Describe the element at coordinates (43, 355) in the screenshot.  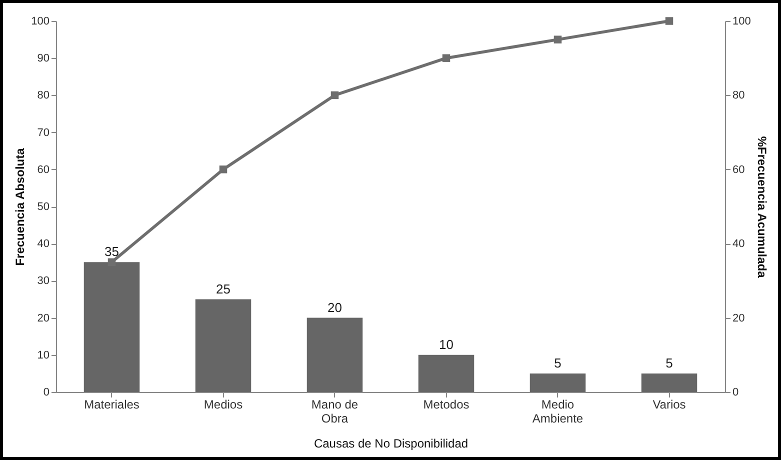
I see `y-tick-label: 10` at that location.